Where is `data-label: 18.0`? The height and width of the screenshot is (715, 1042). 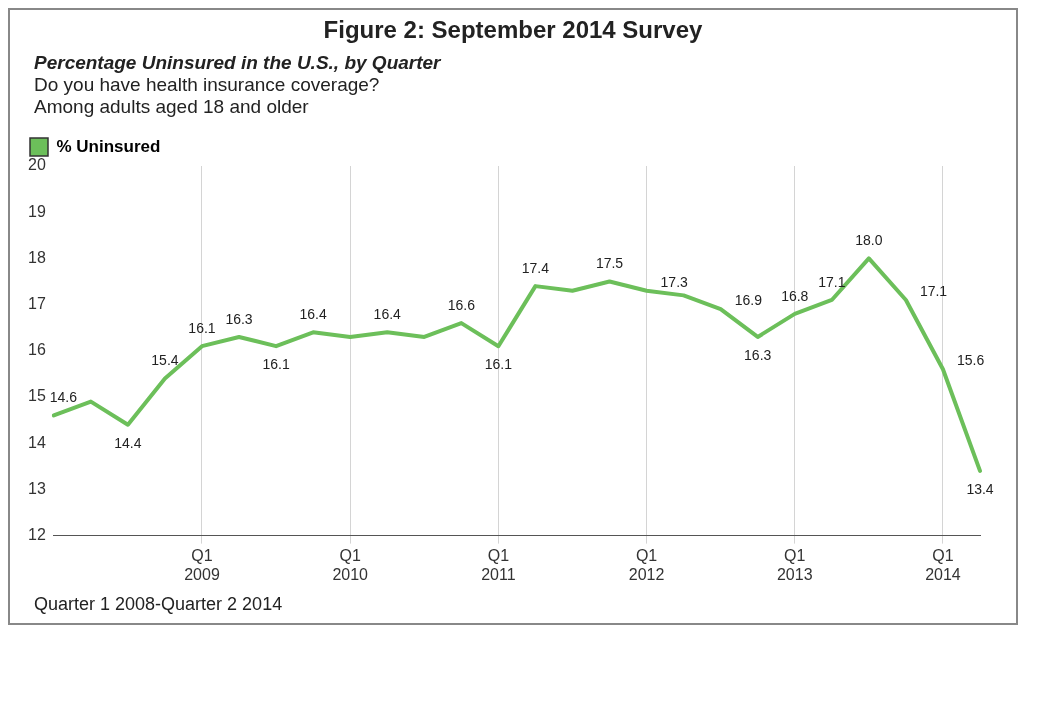 data-label: 18.0 is located at coordinates (869, 240).